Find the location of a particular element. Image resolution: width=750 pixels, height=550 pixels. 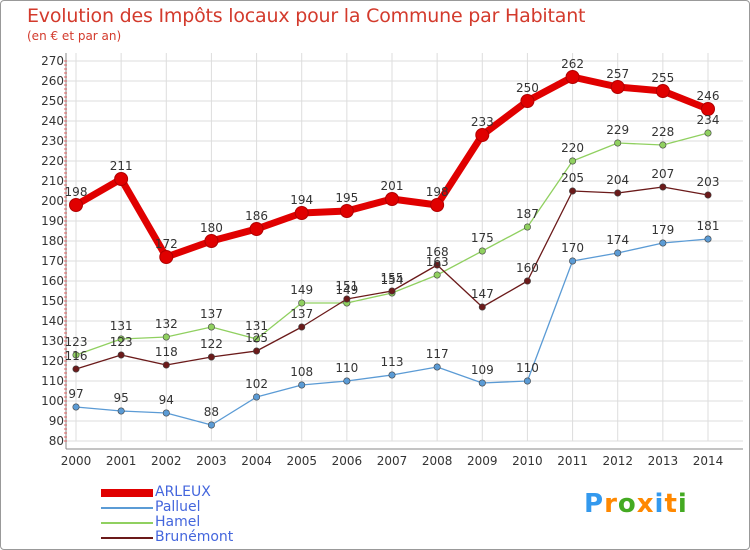

x-tick-label: 2007 is located at coordinates (392, 461).